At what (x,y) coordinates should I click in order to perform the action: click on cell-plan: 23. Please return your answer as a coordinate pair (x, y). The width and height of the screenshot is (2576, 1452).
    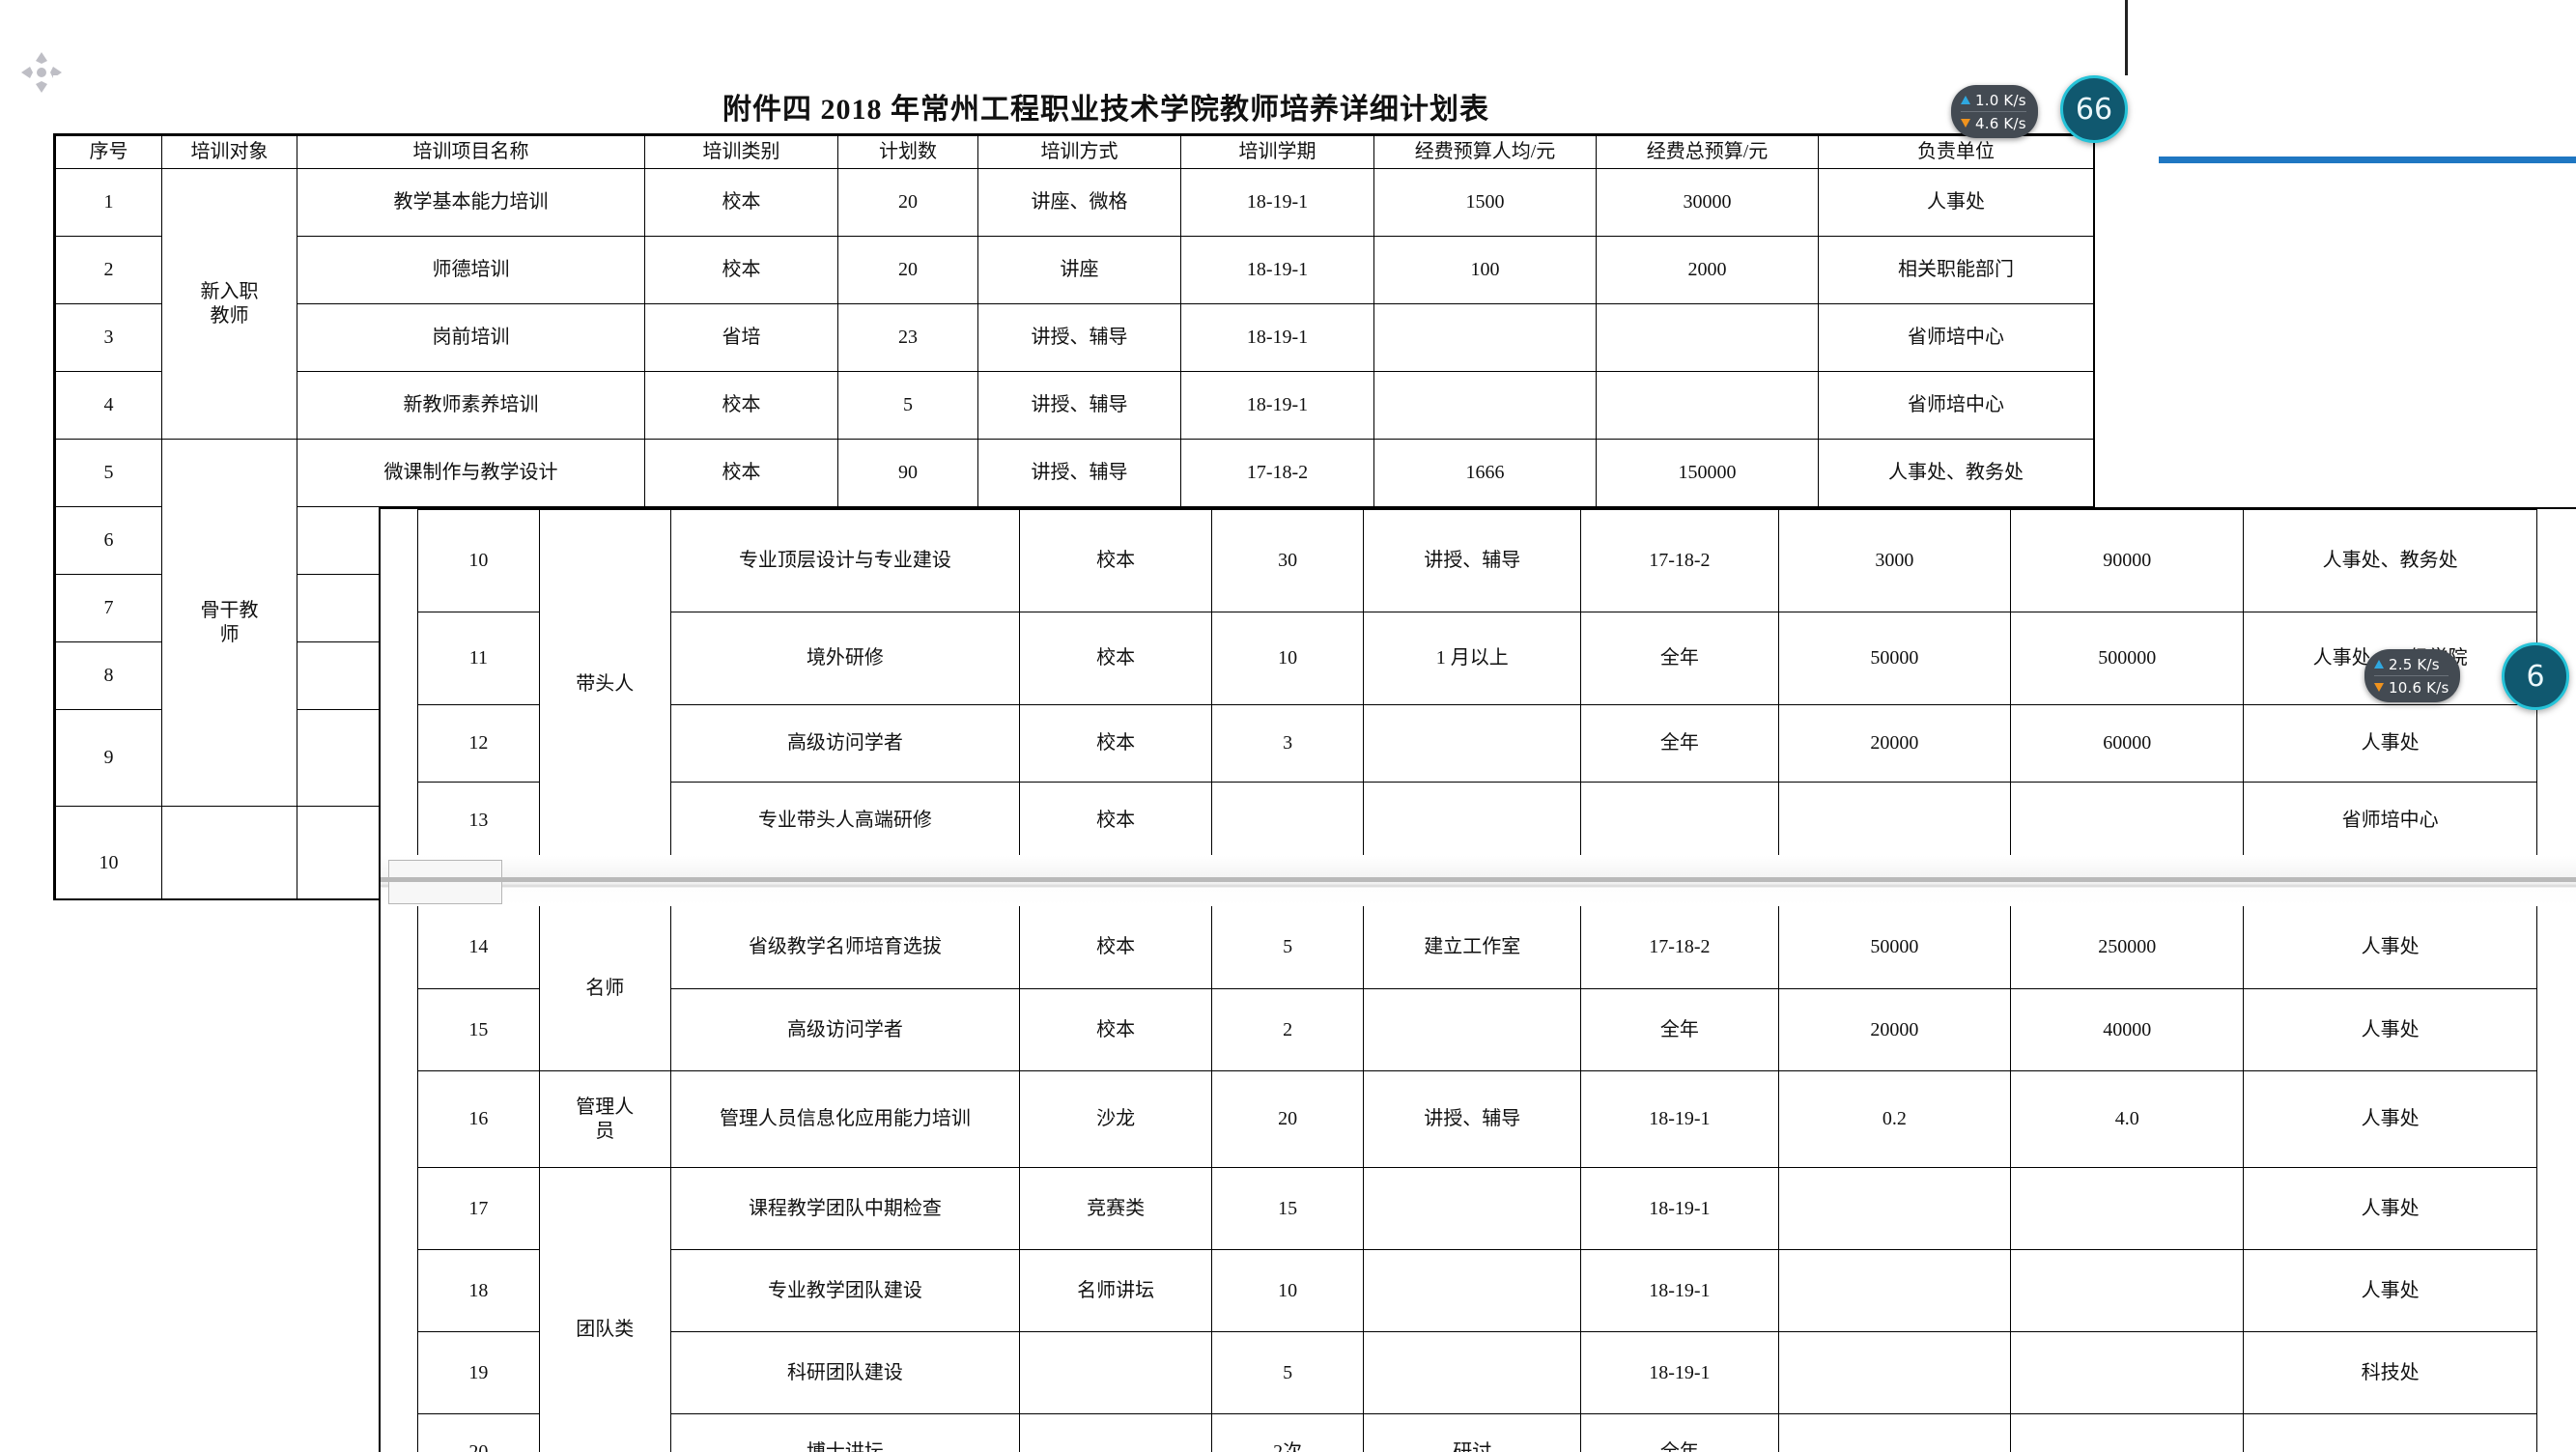
    Looking at the image, I should click on (908, 338).